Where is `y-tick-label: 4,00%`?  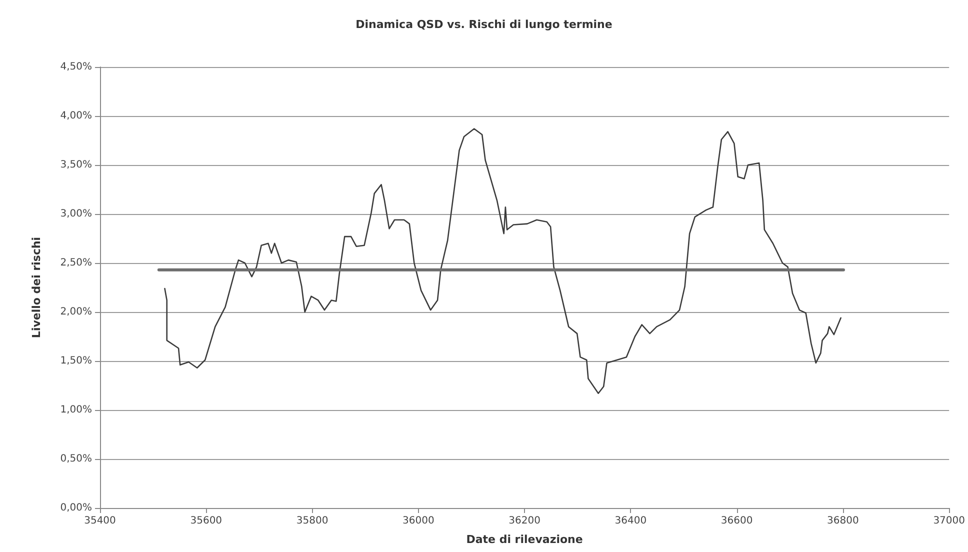 y-tick-label: 4,00% is located at coordinates (76, 116).